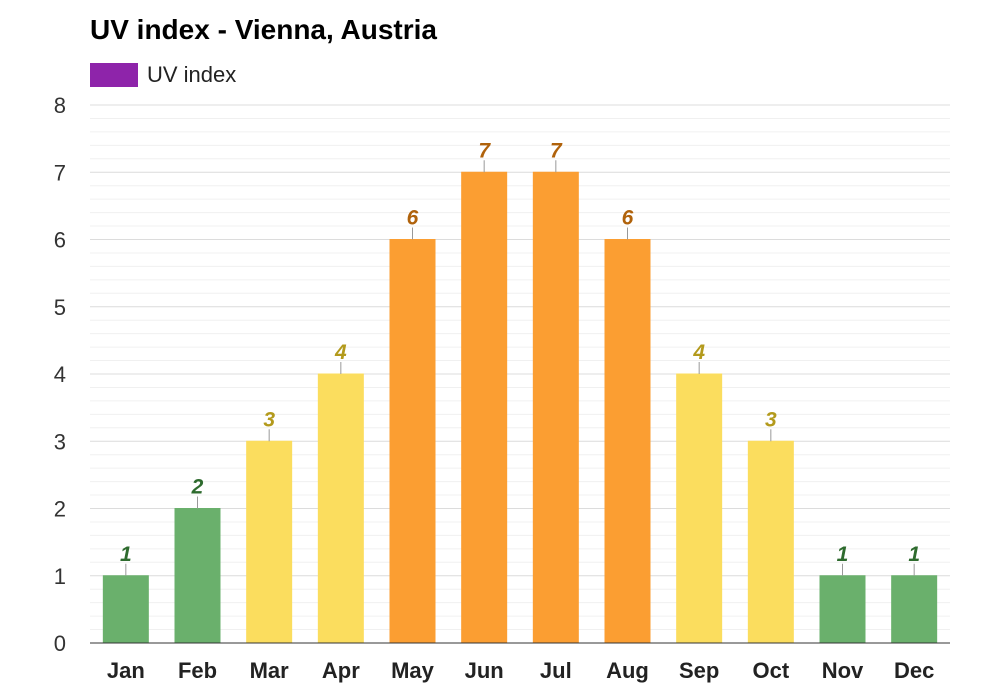 The image size is (1000, 700). Describe the element at coordinates (125, 609) in the screenshot. I see `bar-jan` at that location.